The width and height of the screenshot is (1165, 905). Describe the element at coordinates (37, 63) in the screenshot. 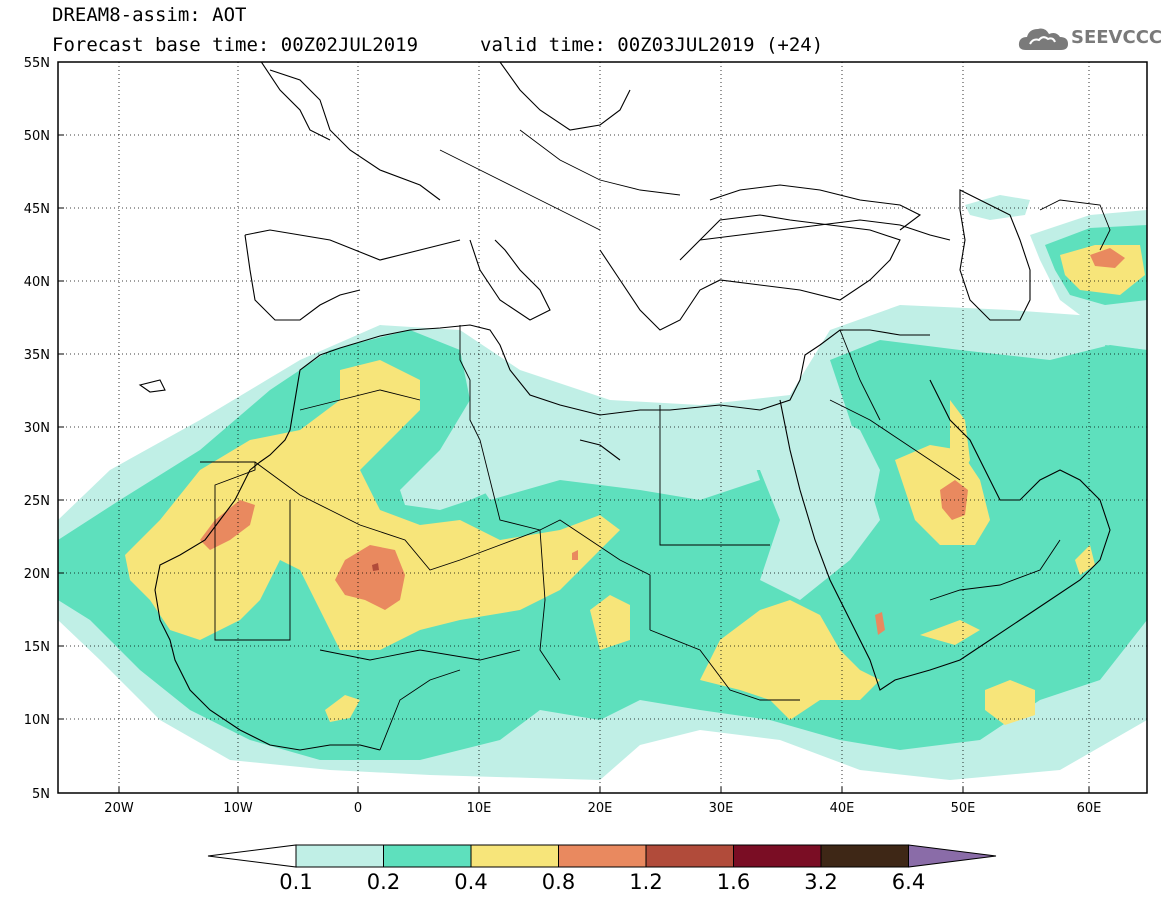

I see `lat-label: 55N` at that location.